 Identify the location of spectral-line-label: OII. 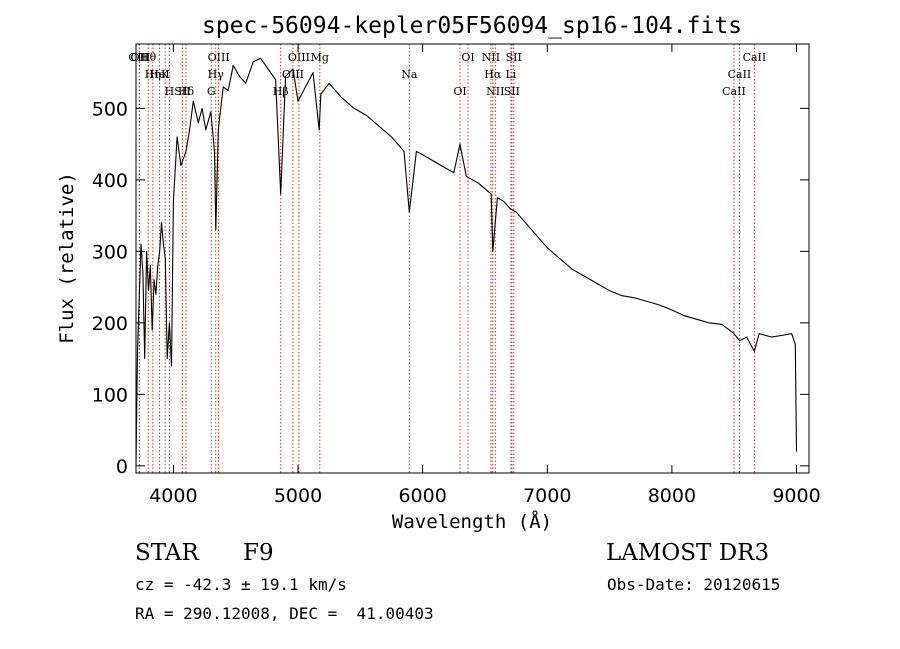
(140, 57).